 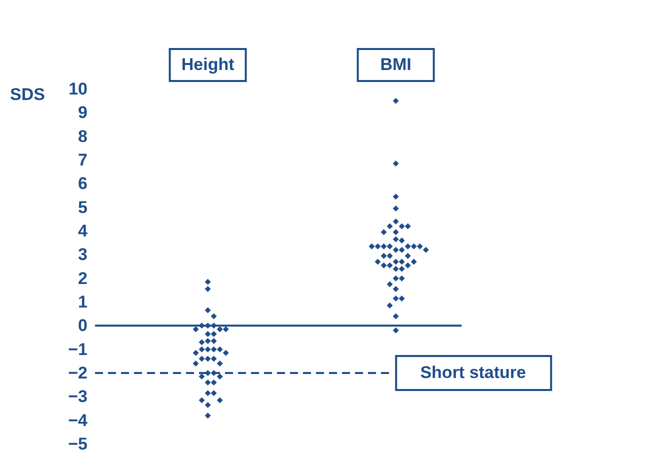 I want to click on y-tick-label: 7, so click(x=83, y=160).